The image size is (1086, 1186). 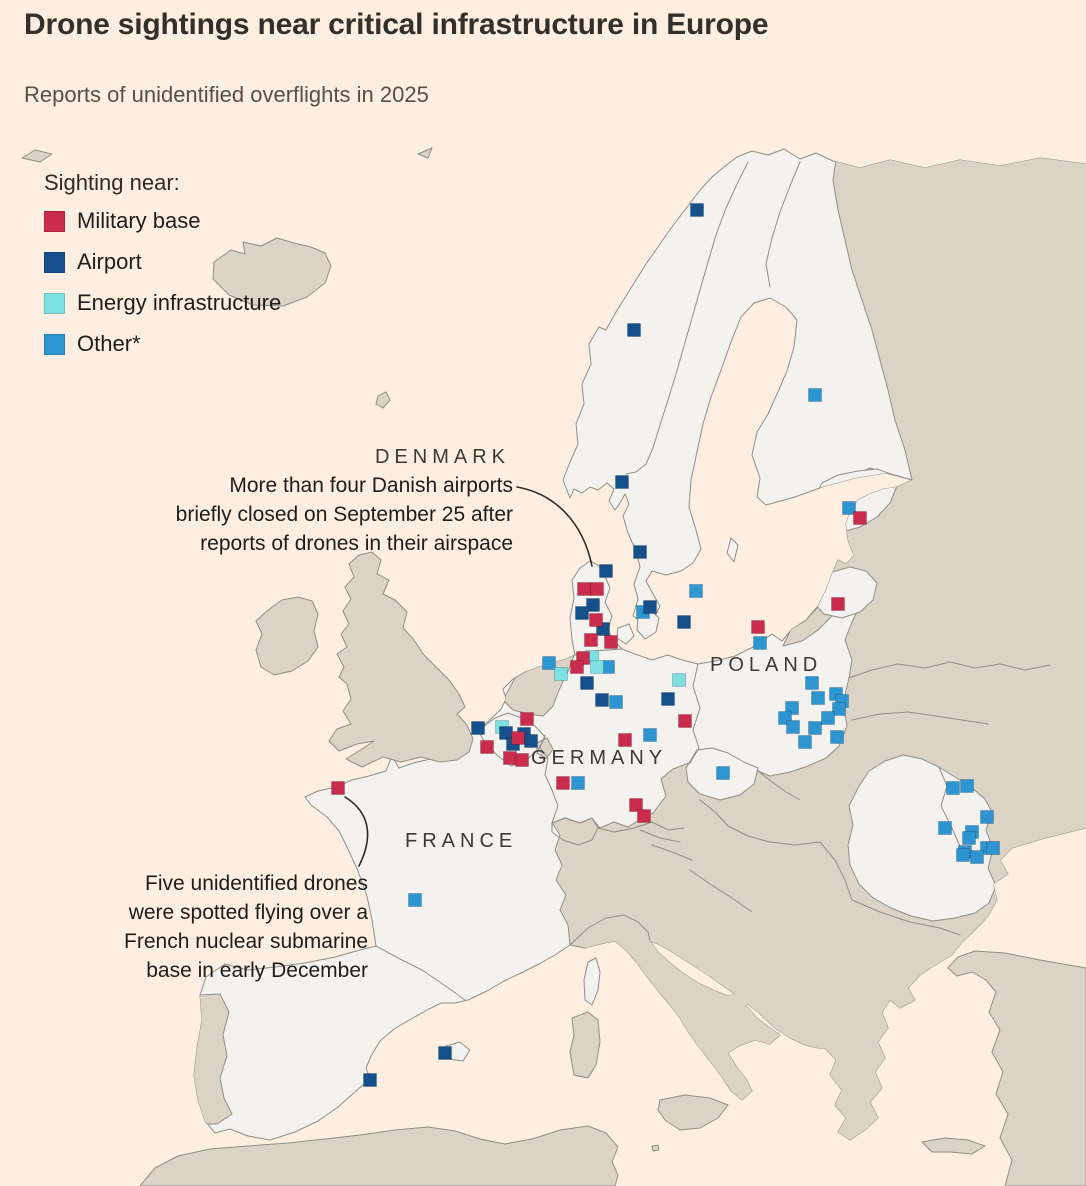 What do you see at coordinates (287, 636) in the screenshot?
I see `island-ireland` at bounding box center [287, 636].